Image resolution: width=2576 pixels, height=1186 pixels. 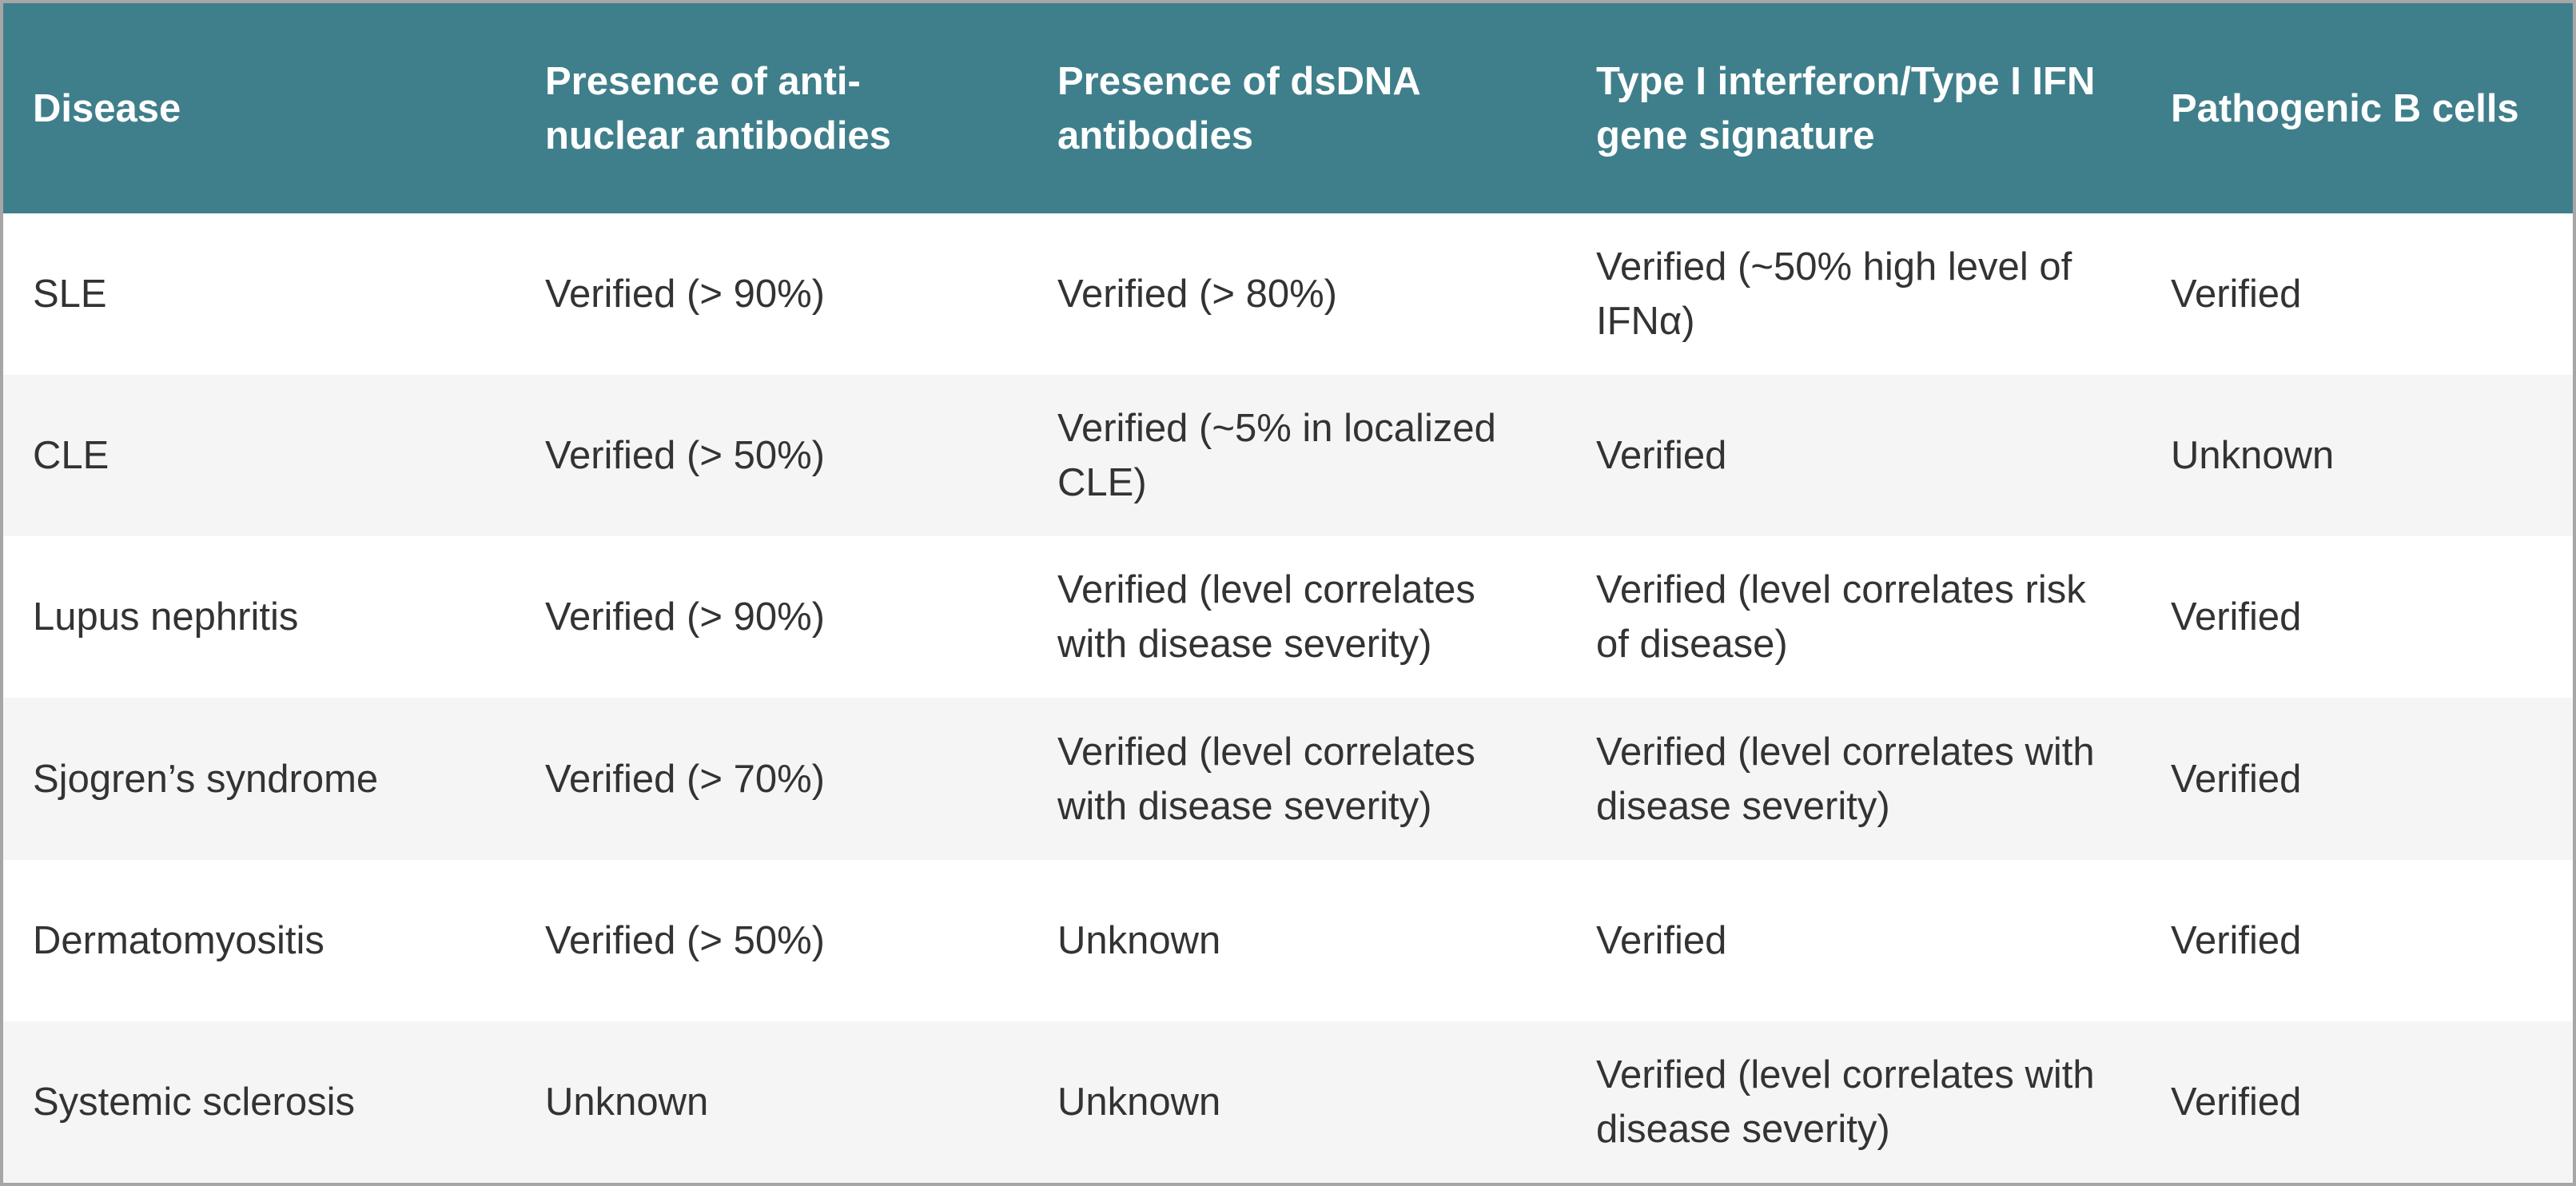 I want to click on table-cell: Verified (> 70%), so click(x=772, y=779).